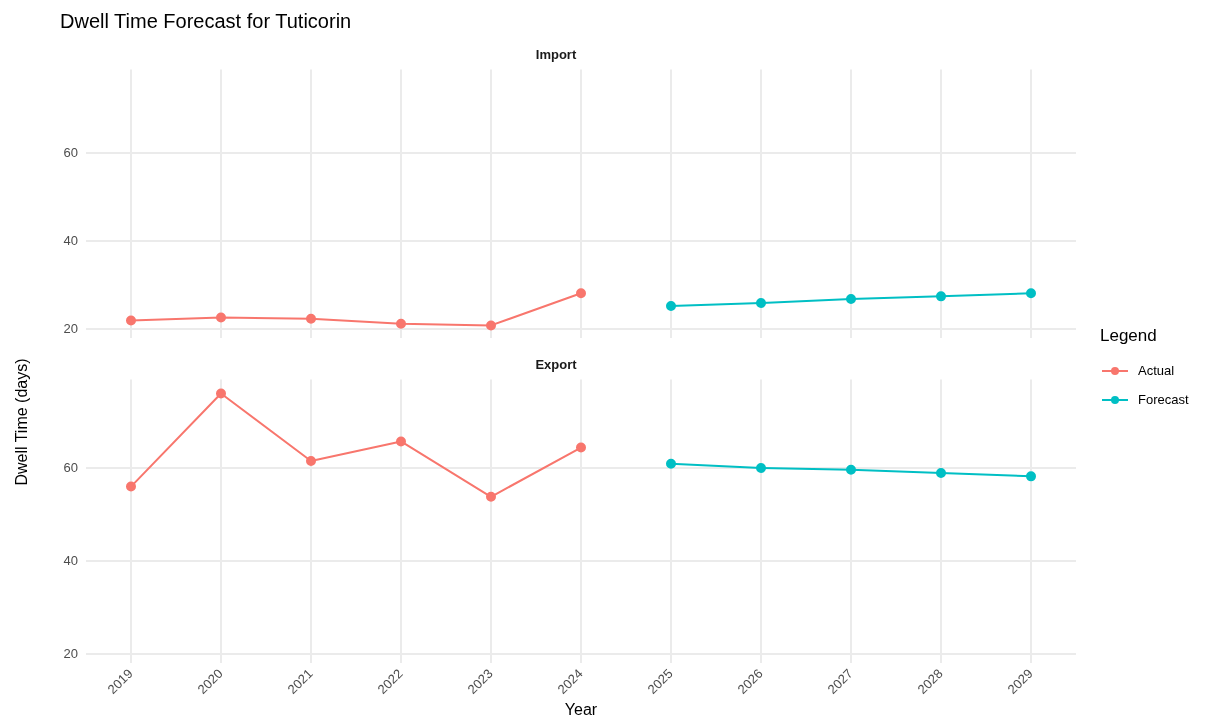 The image size is (1221, 726). Describe the element at coordinates (1163, 399) in the screenshot. I see `legend-label: Forecast` at that location.